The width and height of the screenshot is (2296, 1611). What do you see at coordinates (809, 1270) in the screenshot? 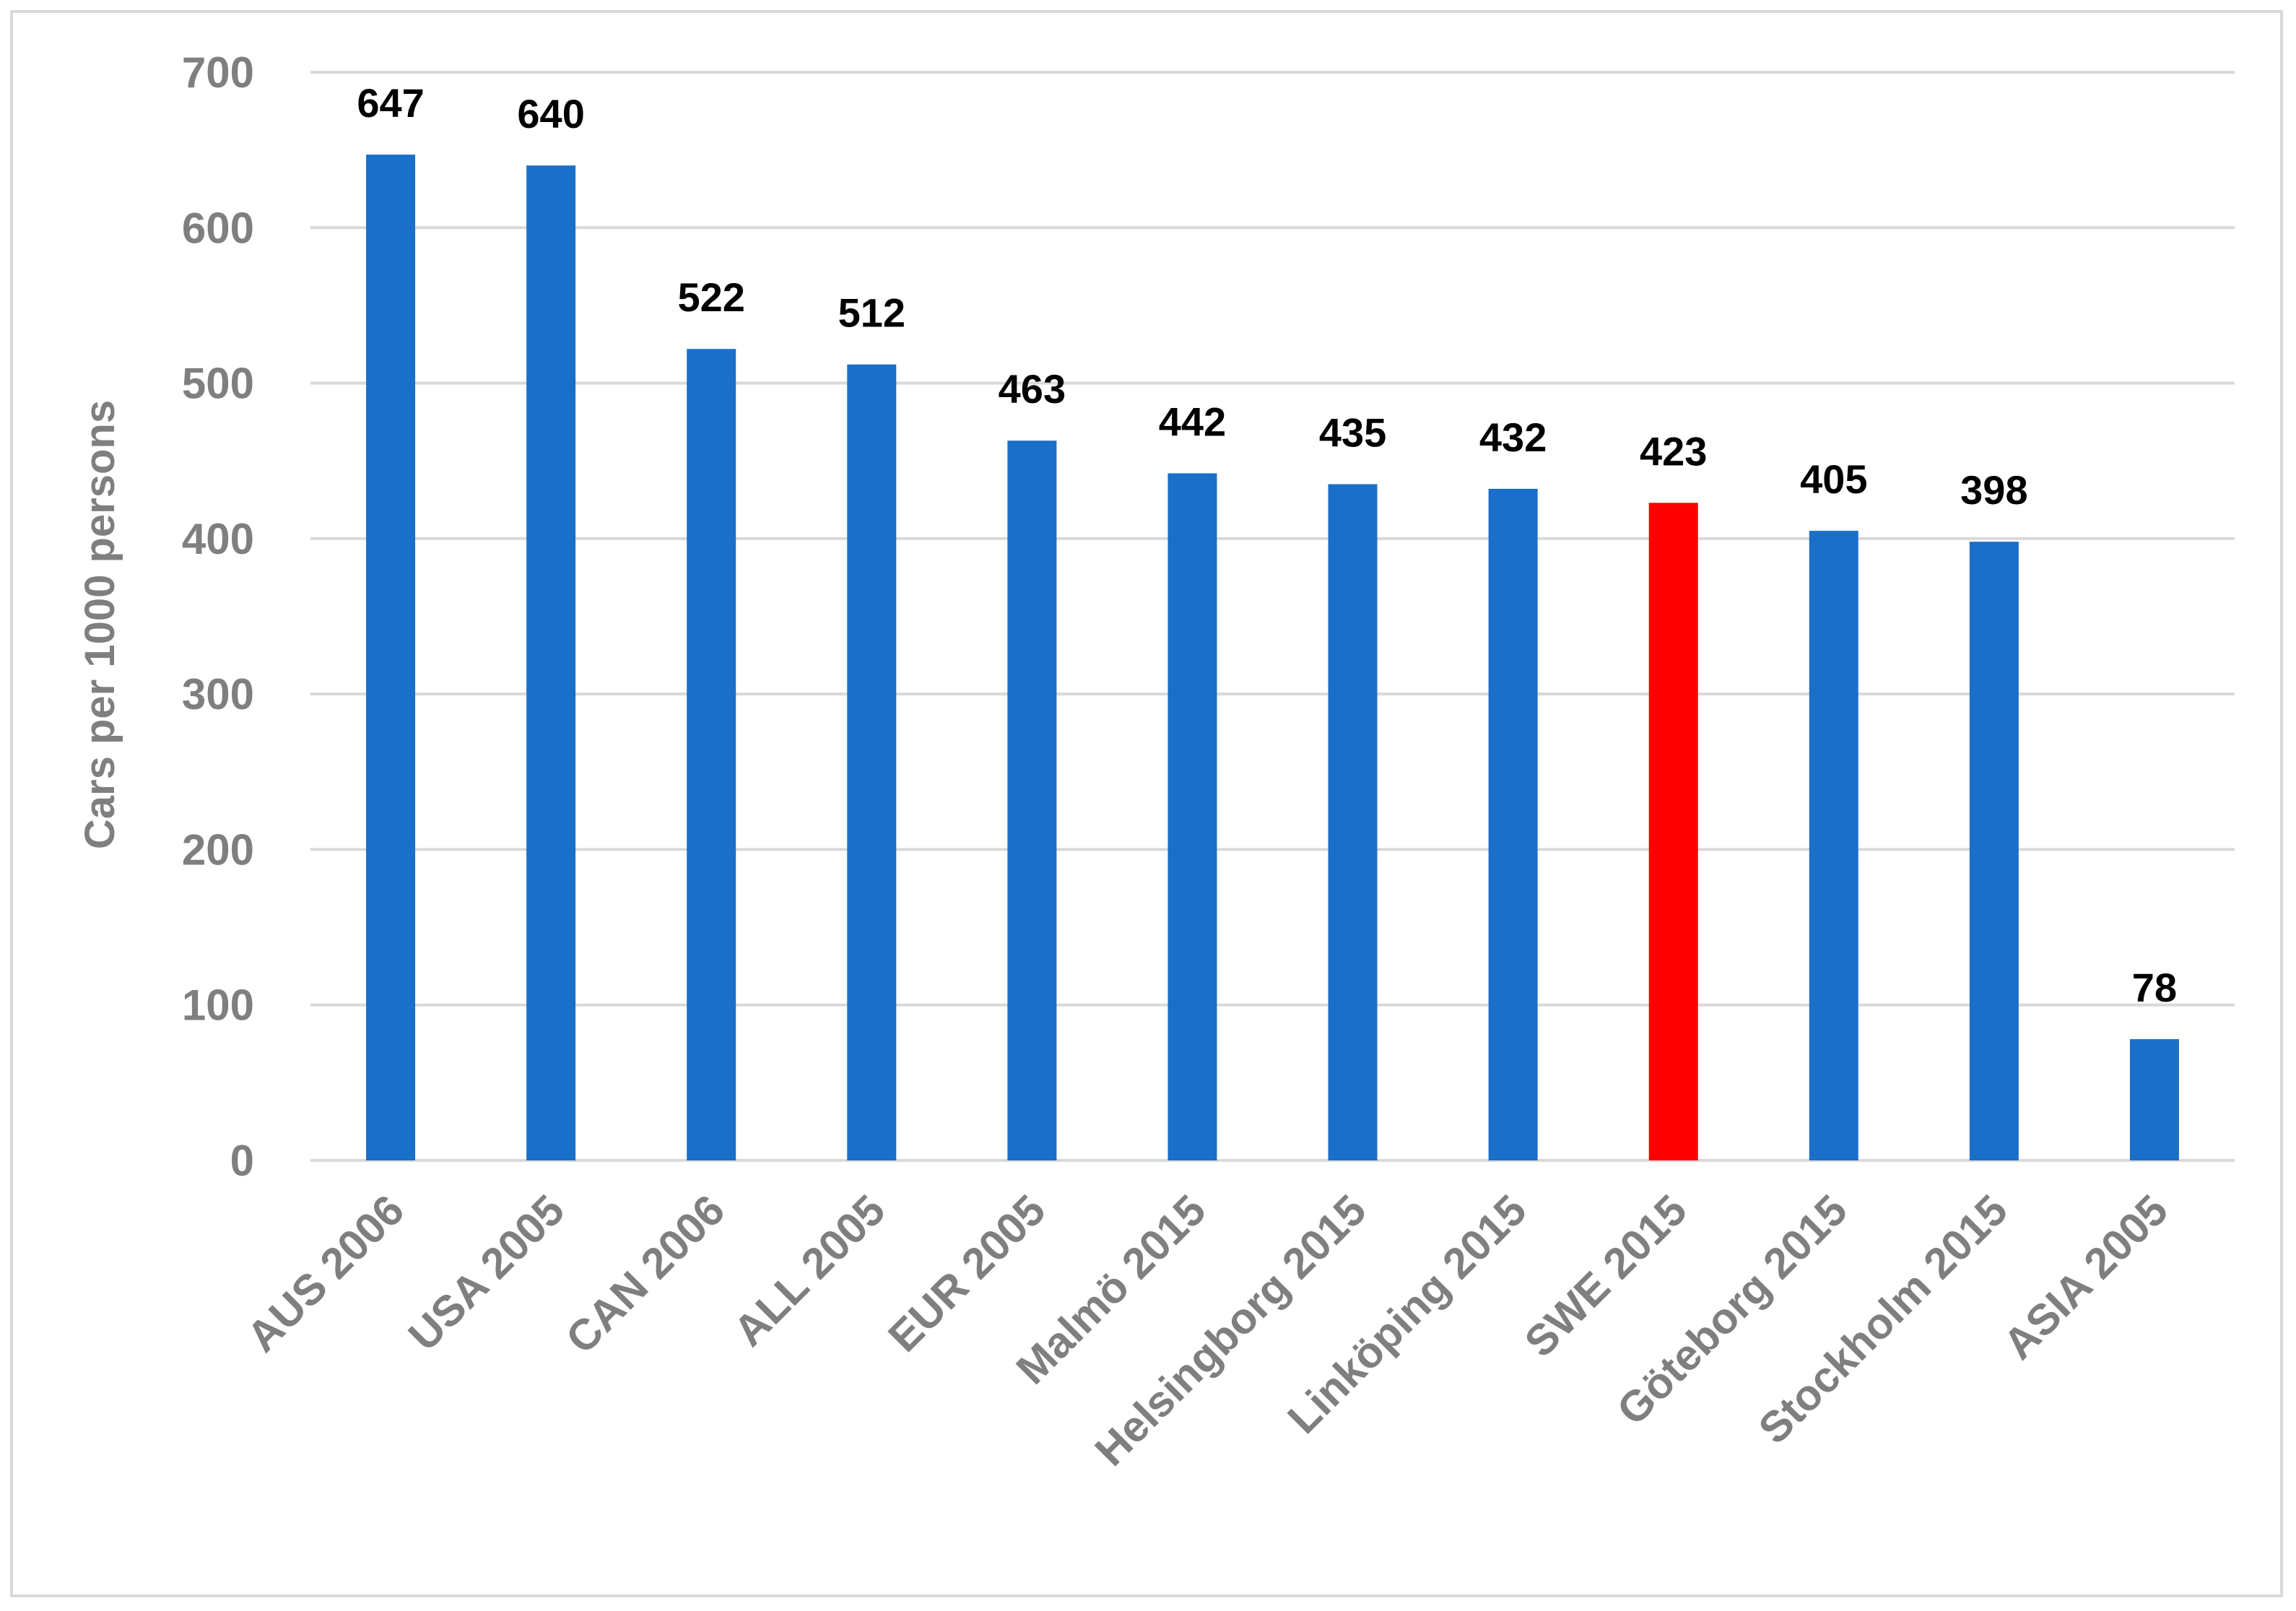
I see `x-tick-label-3: ALL 2005` at bounding box center [809, 1270].